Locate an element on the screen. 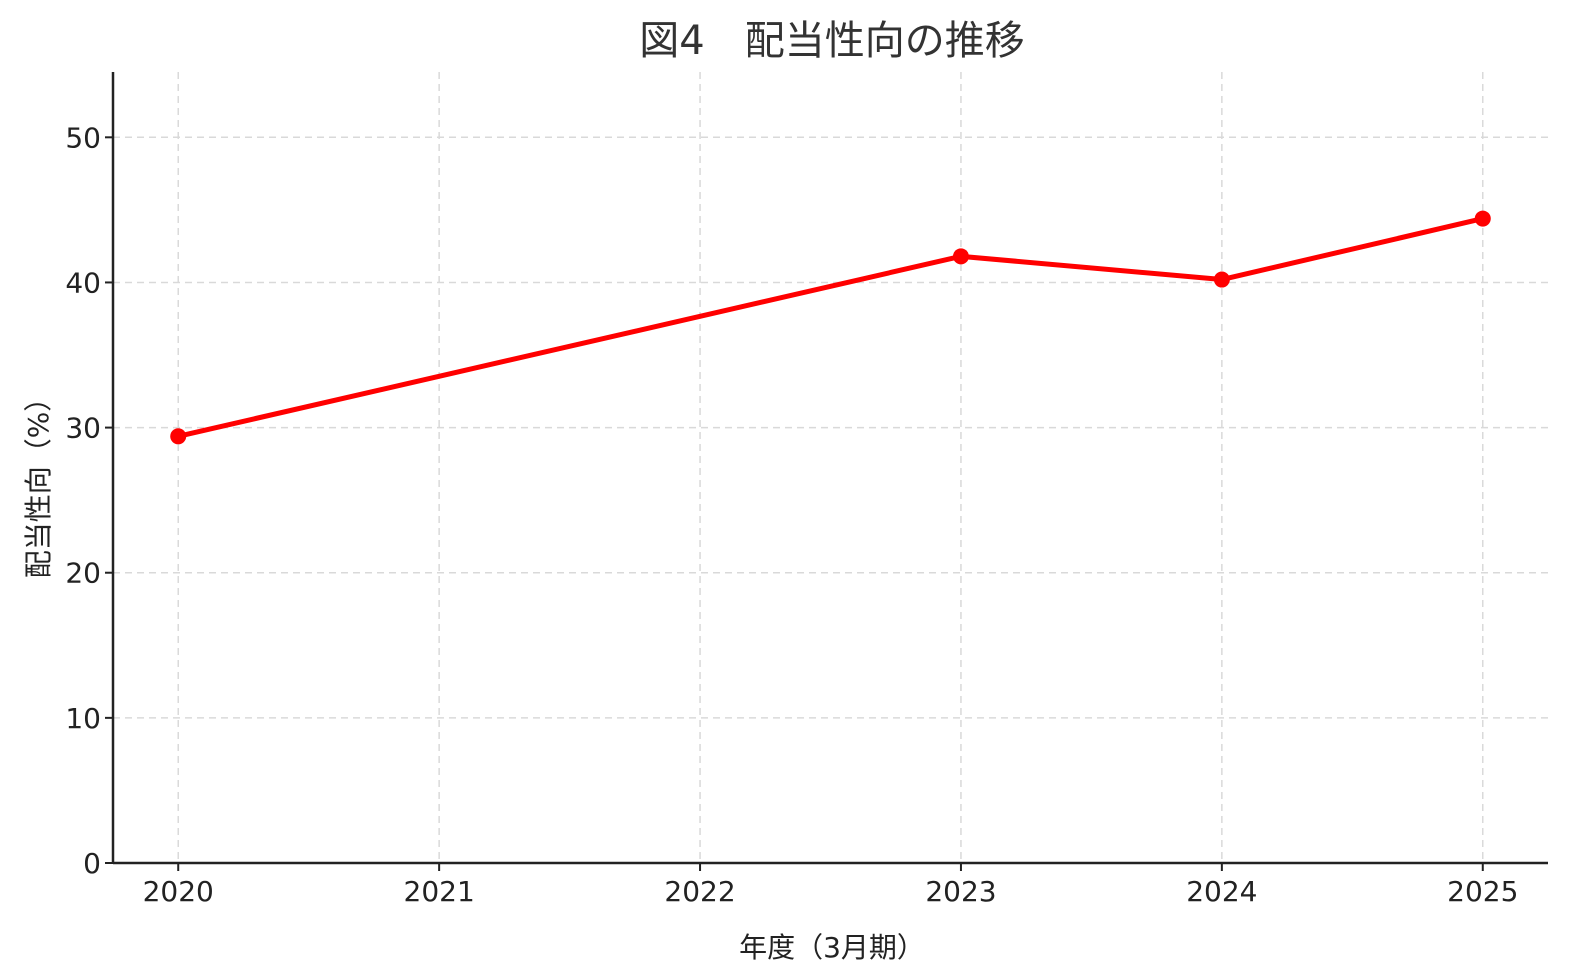 The width and height of the screenshot is (1580, 980). x-axis-label: 年度（3月期） is located at coordinates (832, 947).